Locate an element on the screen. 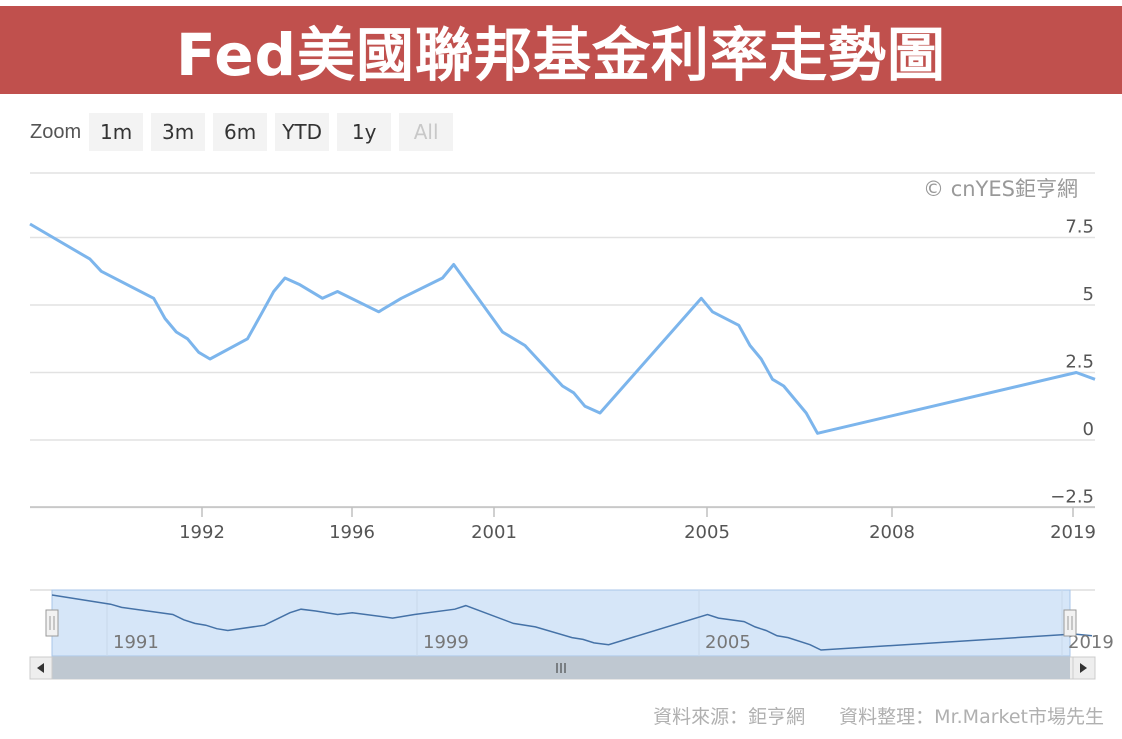  credit-text: © cnYES鉅亨網 is located at coordinates (1000, 189).